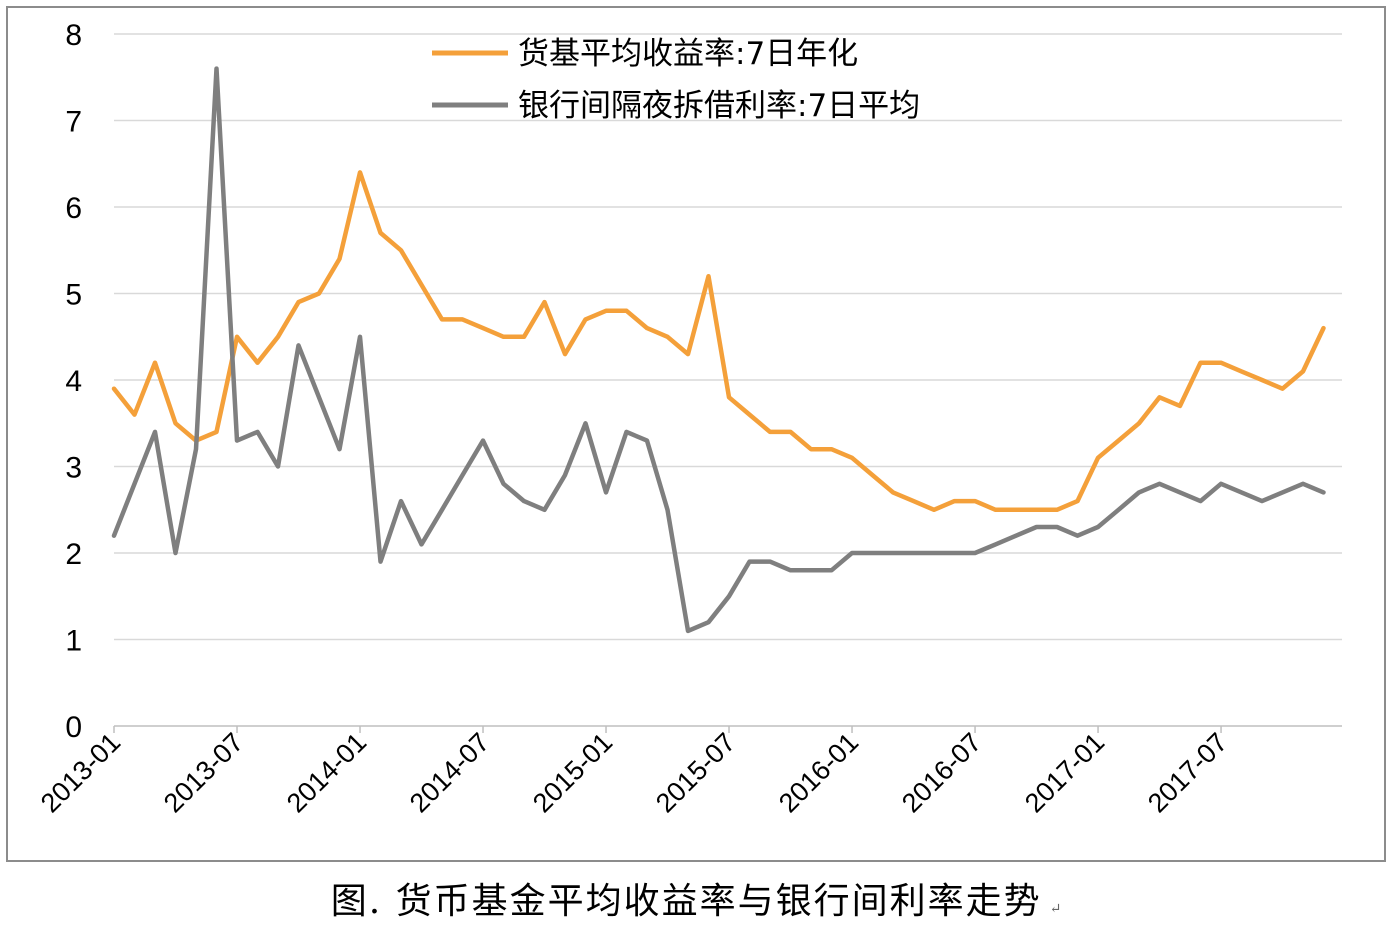 The height and width of the screenshot is (929, 1394). I want to click on y-tick-label: 3, so click(73, 468).